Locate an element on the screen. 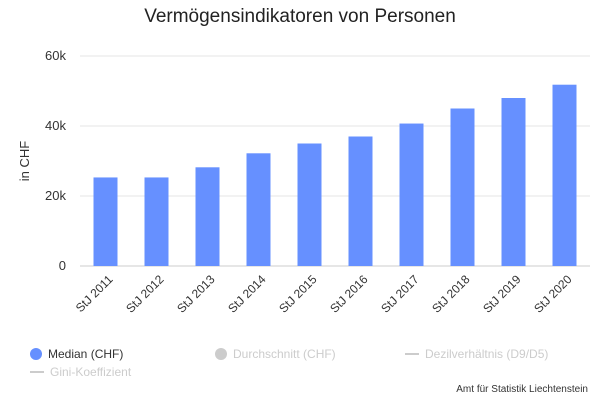 The image size is (600, 400). chart-title: Vermögensindikatoren von Personen is located at coordinates (300, 16).